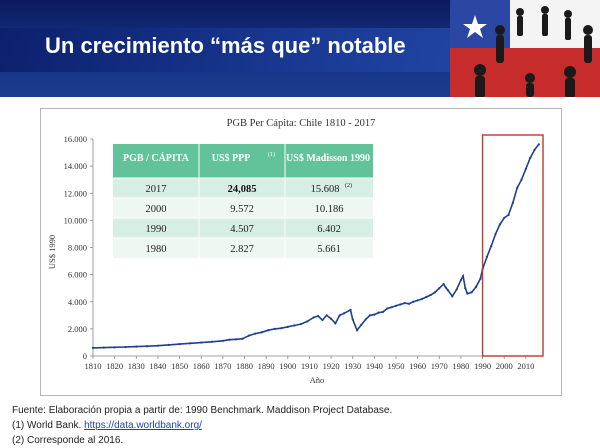 Image resolution: width=600 pixels, height=448 pixels. I want to click on y-tick-label: 12.000, so click(75, 193).